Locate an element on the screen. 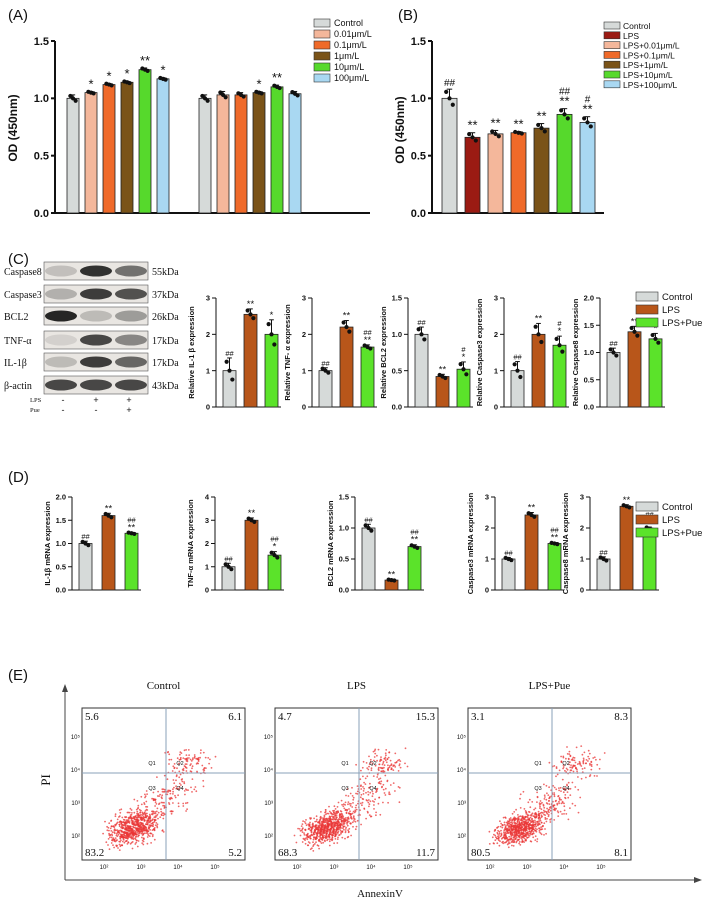 This screenshot has height=899, width=709. y-axis-title: Relative TNF- α expression is located at coordinates (287, 352).